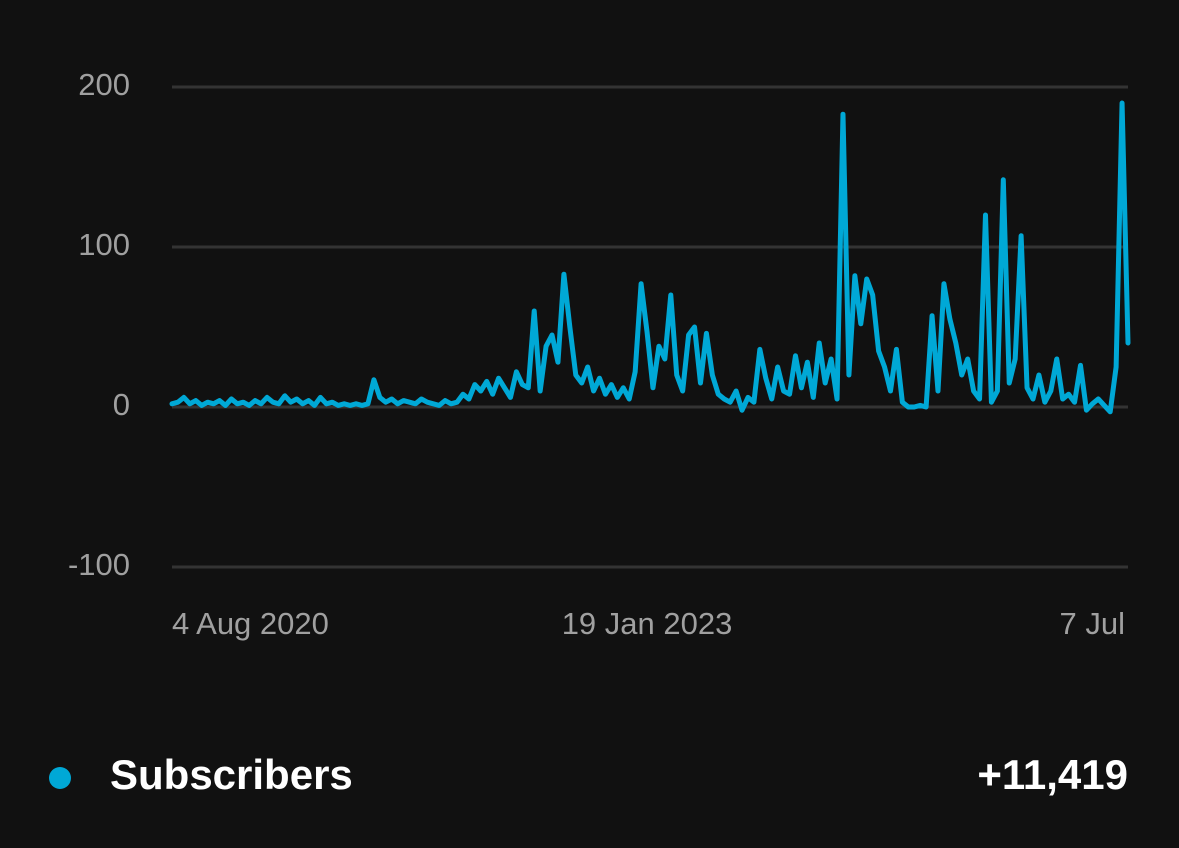 This screenshot has width=1179, height=848. What do you see at coordinates (1052, 774) in the screenshot?
I see `total-value: +11,419` at bounding box center [1052, 774].